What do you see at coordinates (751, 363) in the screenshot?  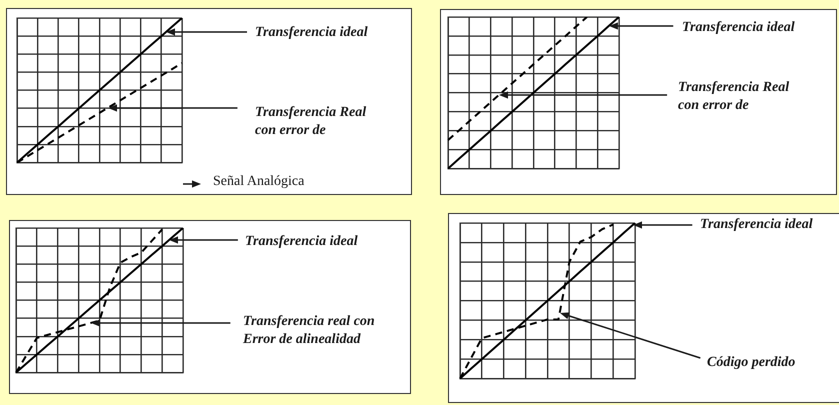 I see `text: Código perdido` at bounding box center [751, 363].